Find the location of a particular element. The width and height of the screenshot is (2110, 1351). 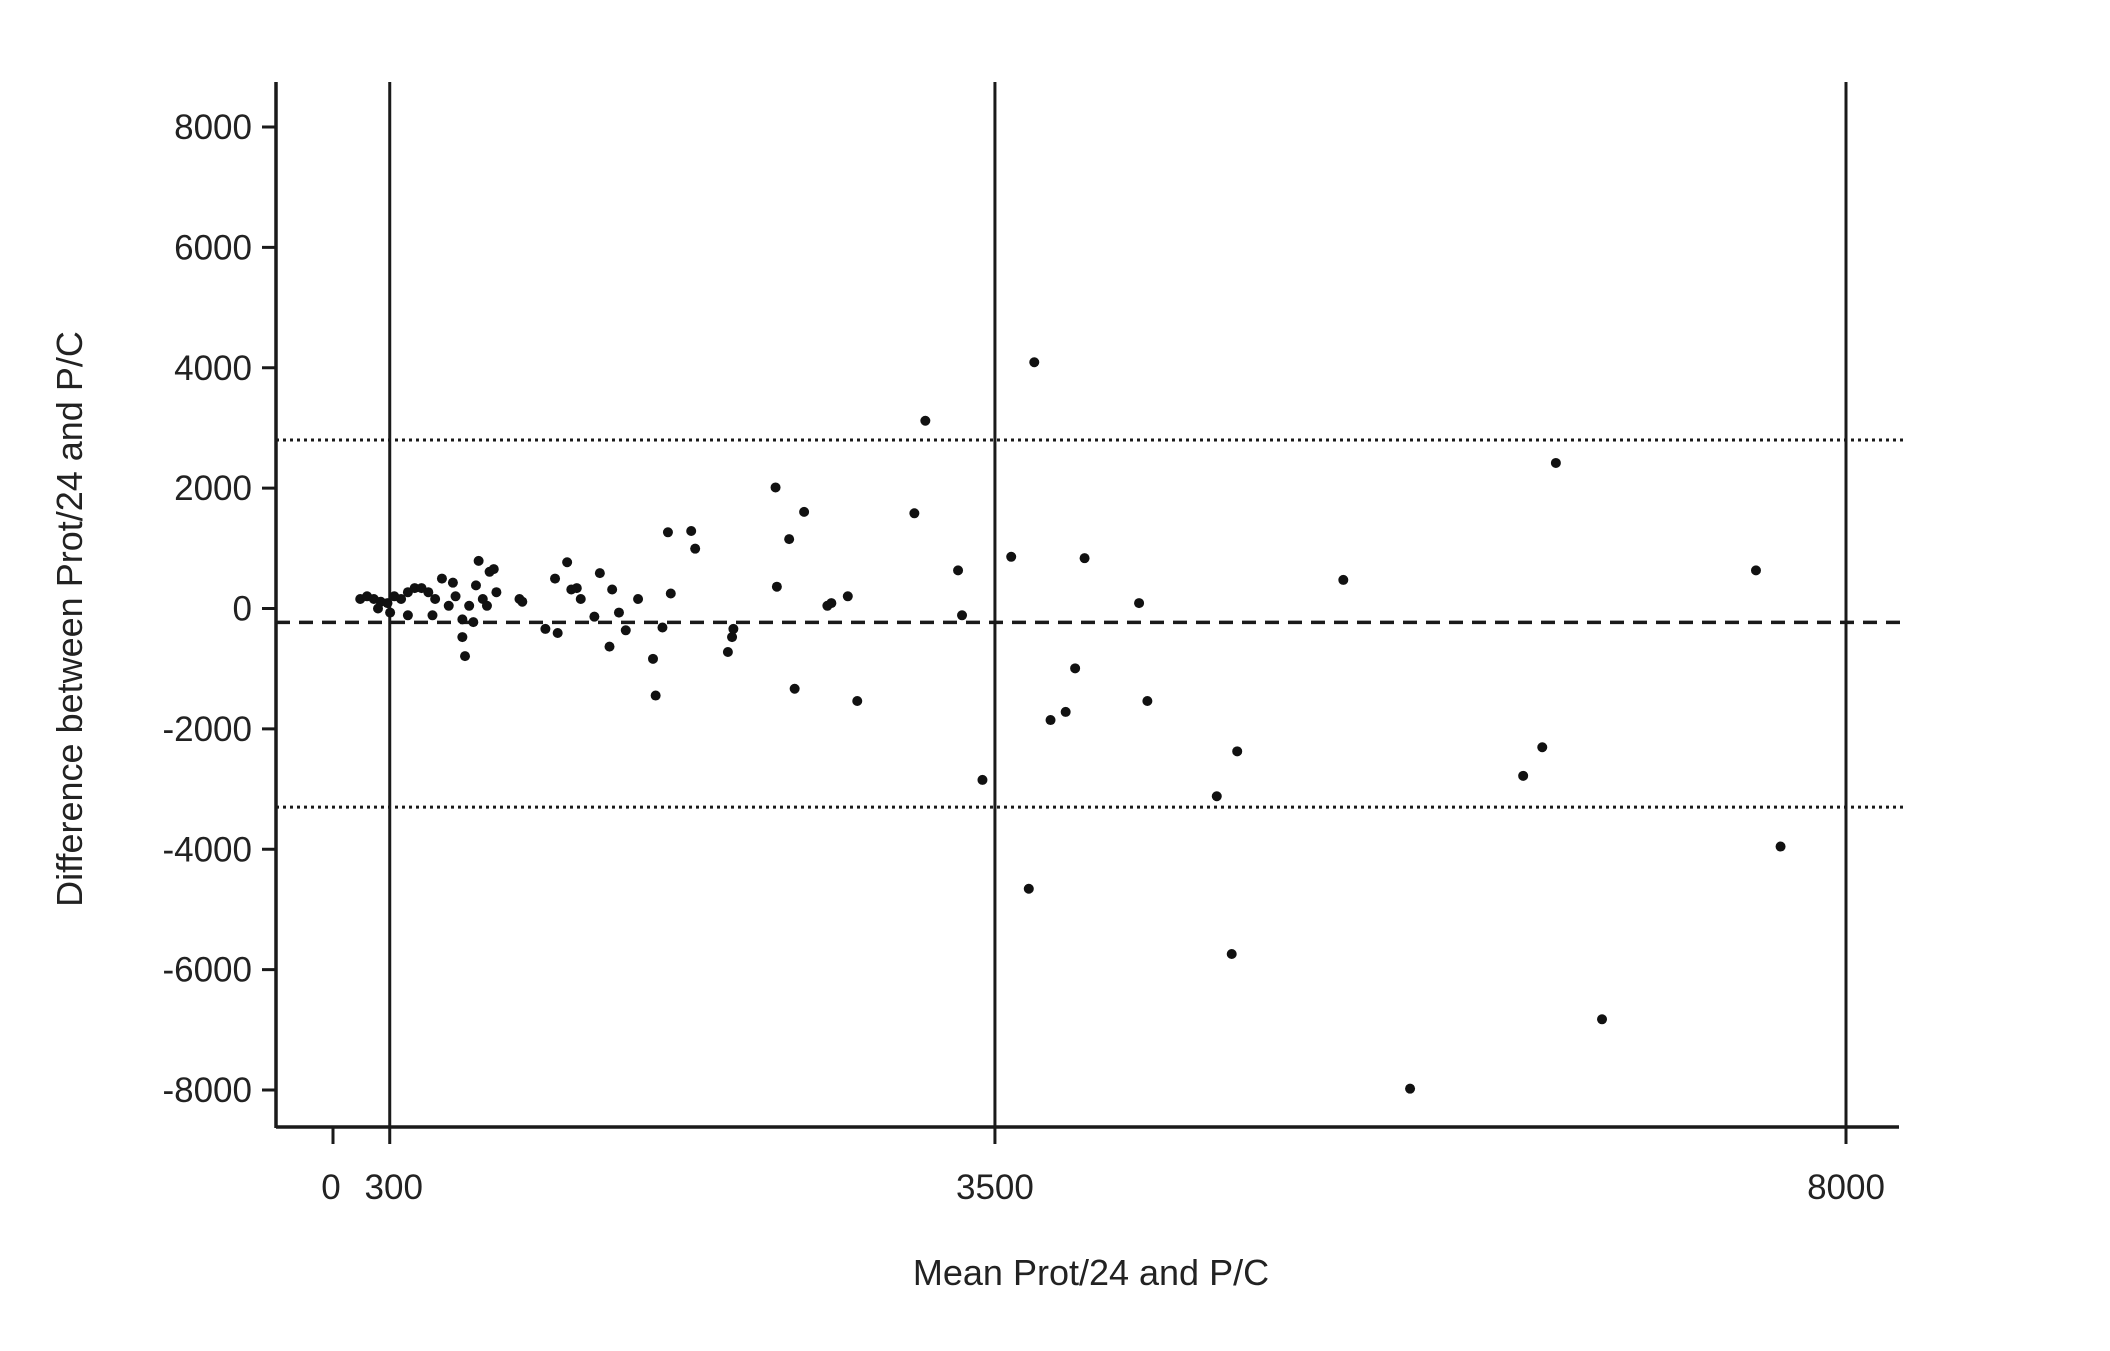

y-tick-label: 6000 is located at coordinates (213, 247).